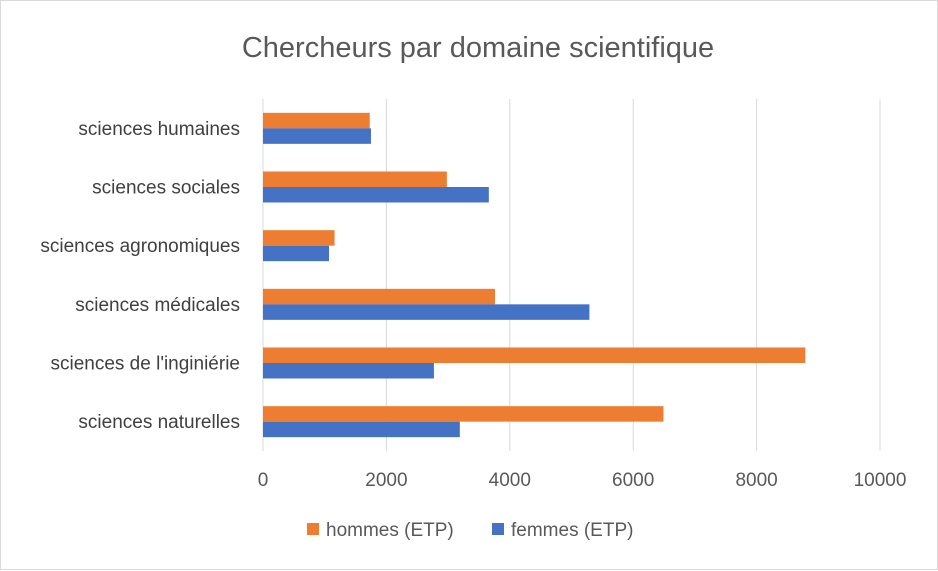 This screenshot has height=571, width=938. Describe the element at coordinates (756, 480) in the screenshot. I see `x-tick-label-8000: 8000` at that location.